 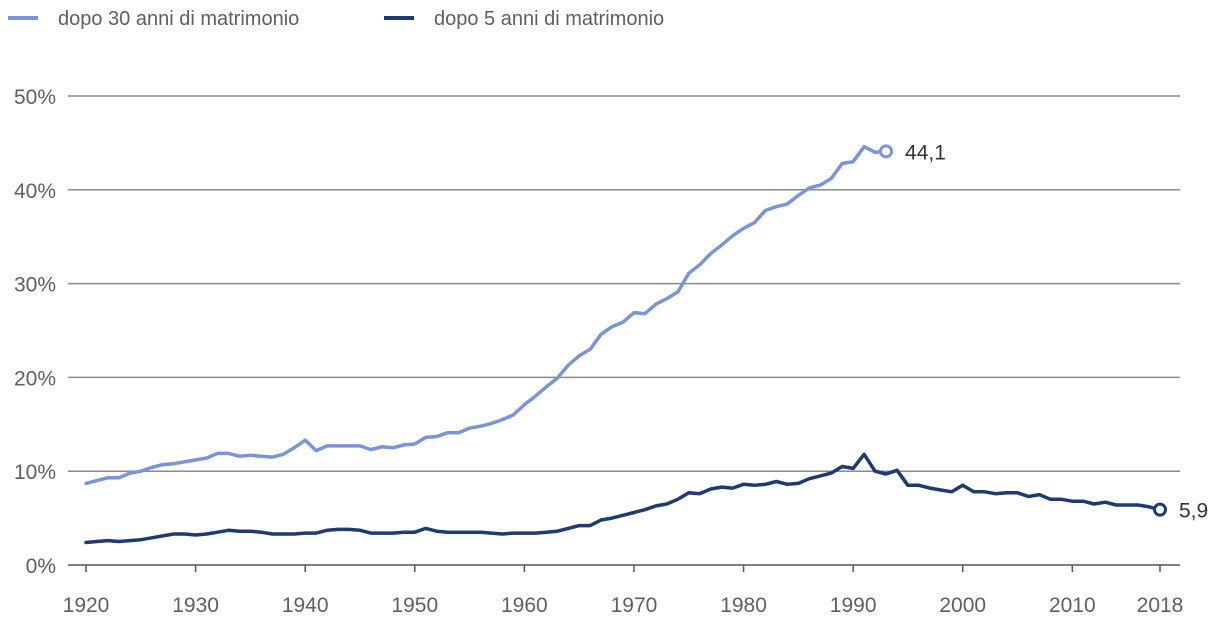 I want to click on x-tick-label: 1990, so click(x=853, y=605).